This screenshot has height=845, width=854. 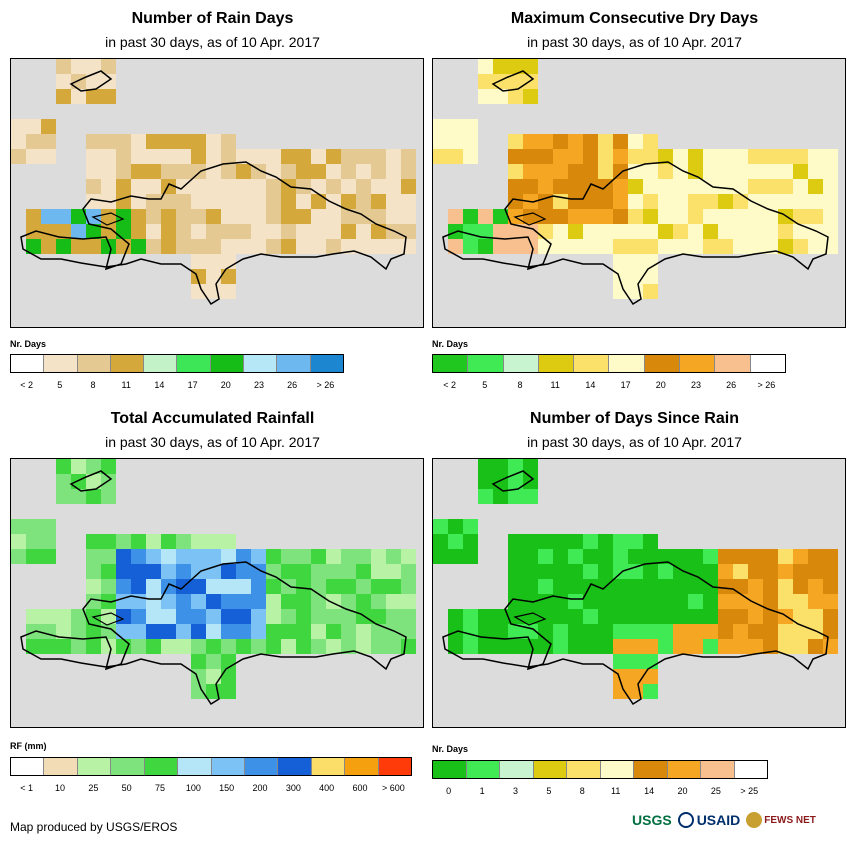 I want to click on legend-bar, so click(x=609, y=363).